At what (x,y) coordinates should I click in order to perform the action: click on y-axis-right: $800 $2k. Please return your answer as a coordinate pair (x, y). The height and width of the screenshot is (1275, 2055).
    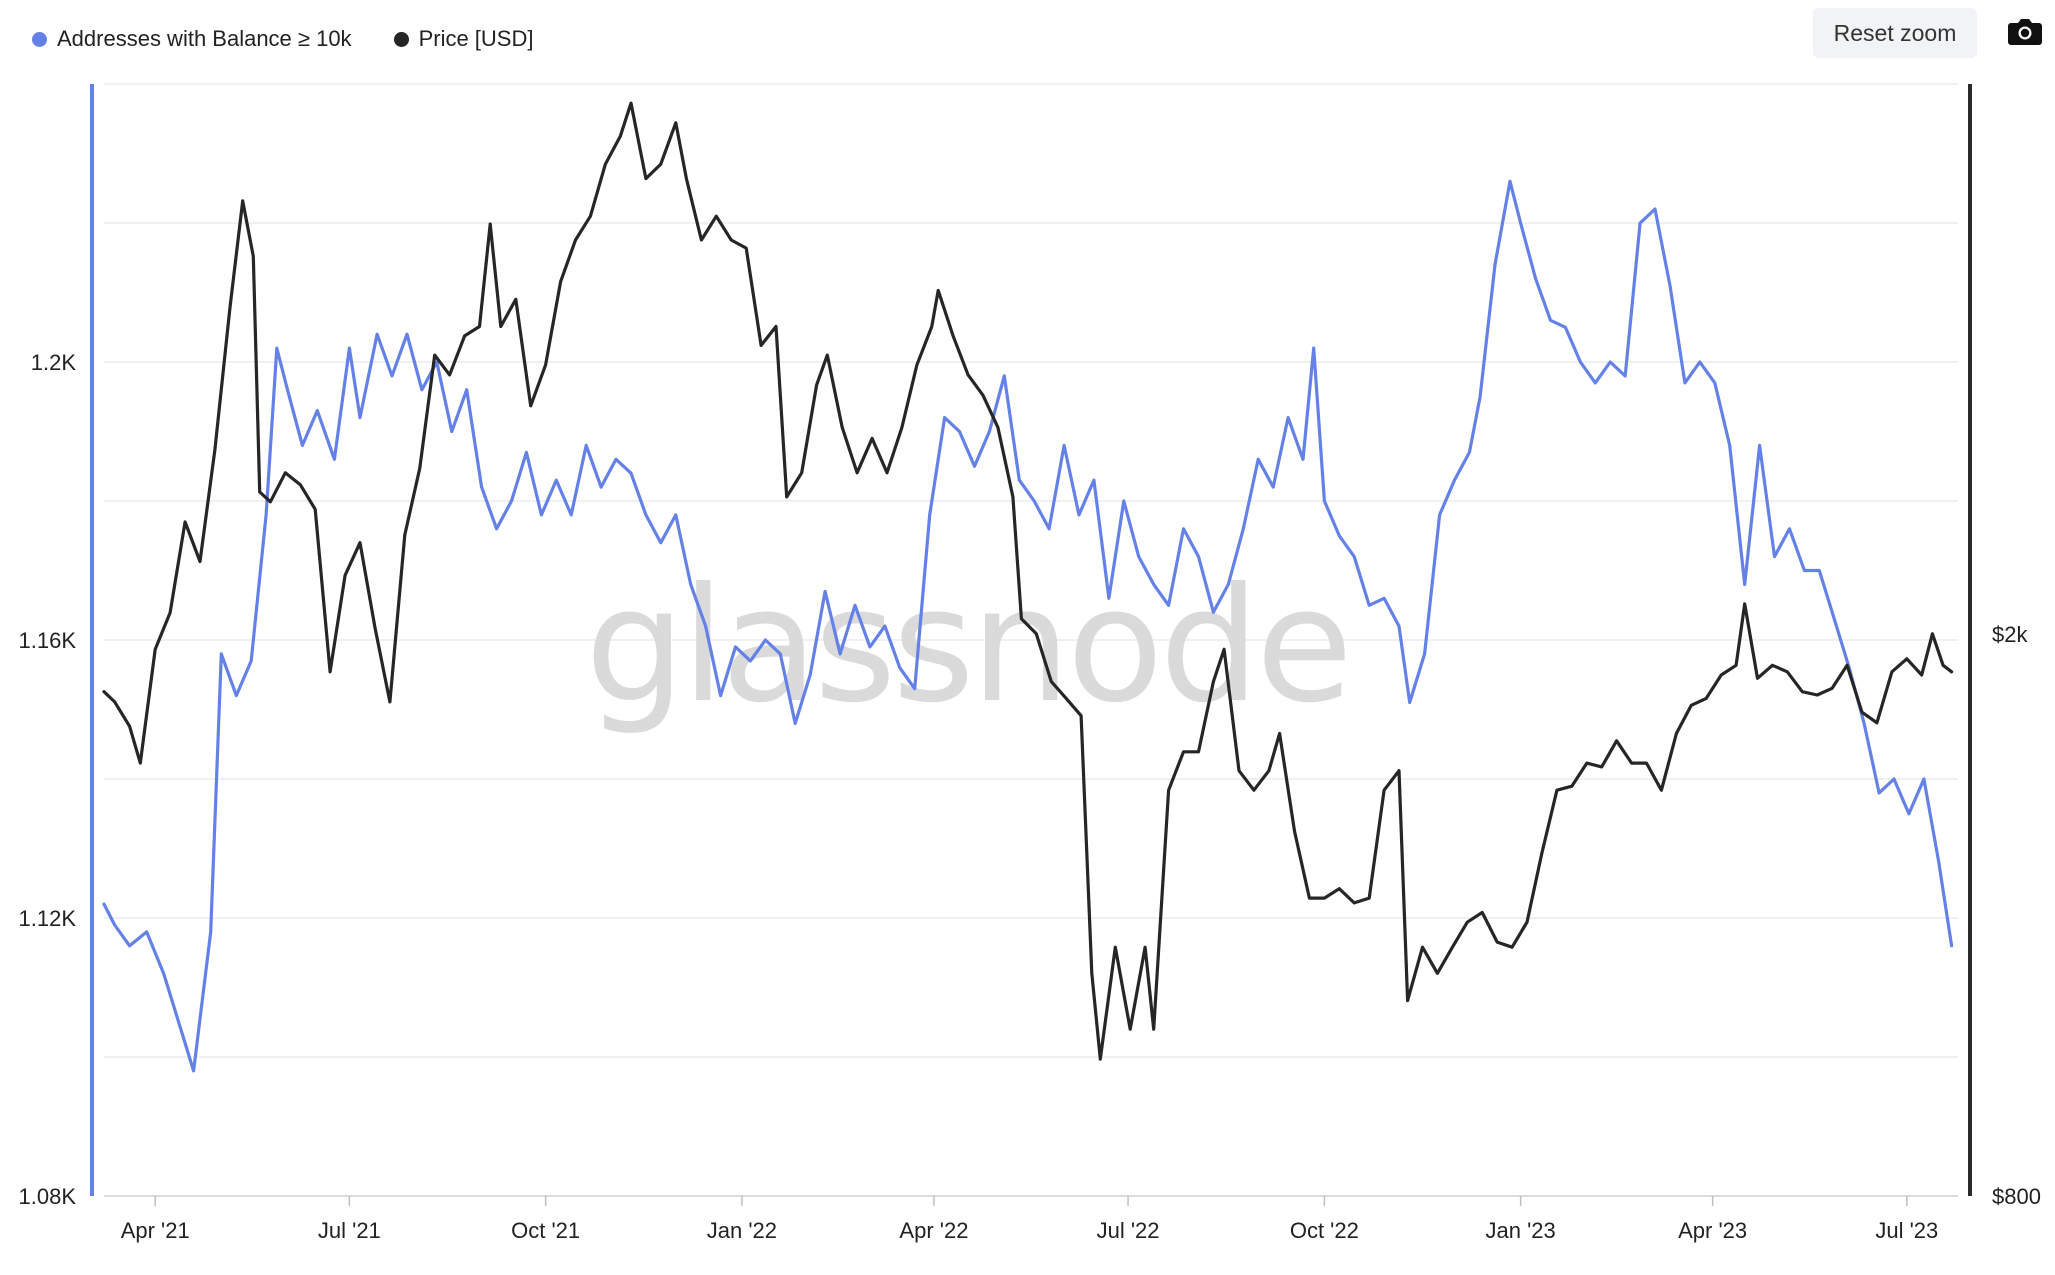
    Looking at the image, I should click on (2004, 646).